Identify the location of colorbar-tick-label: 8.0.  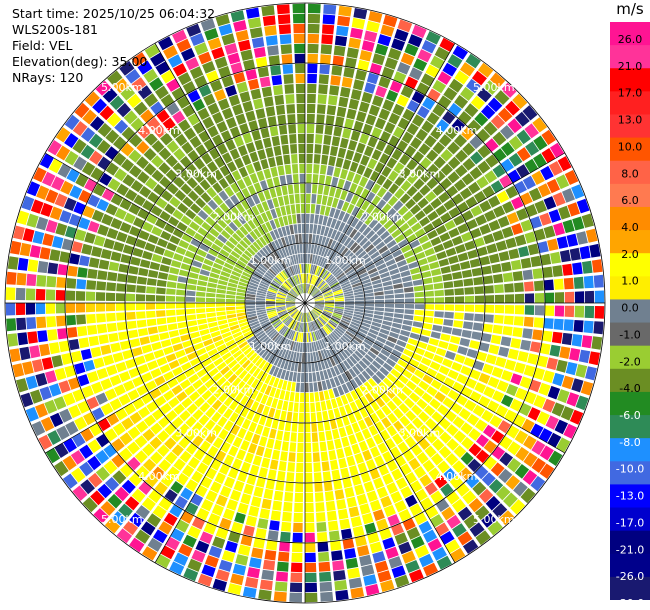
(630, 173).